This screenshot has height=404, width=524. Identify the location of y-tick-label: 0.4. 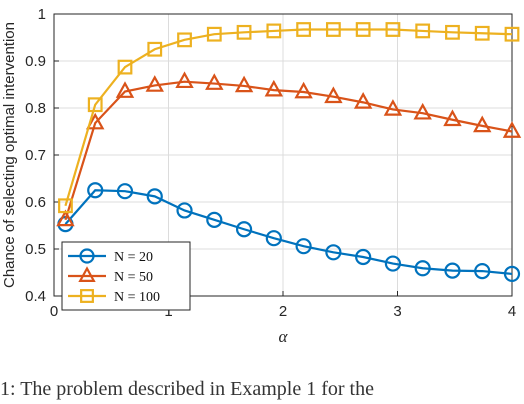
(35, 296).